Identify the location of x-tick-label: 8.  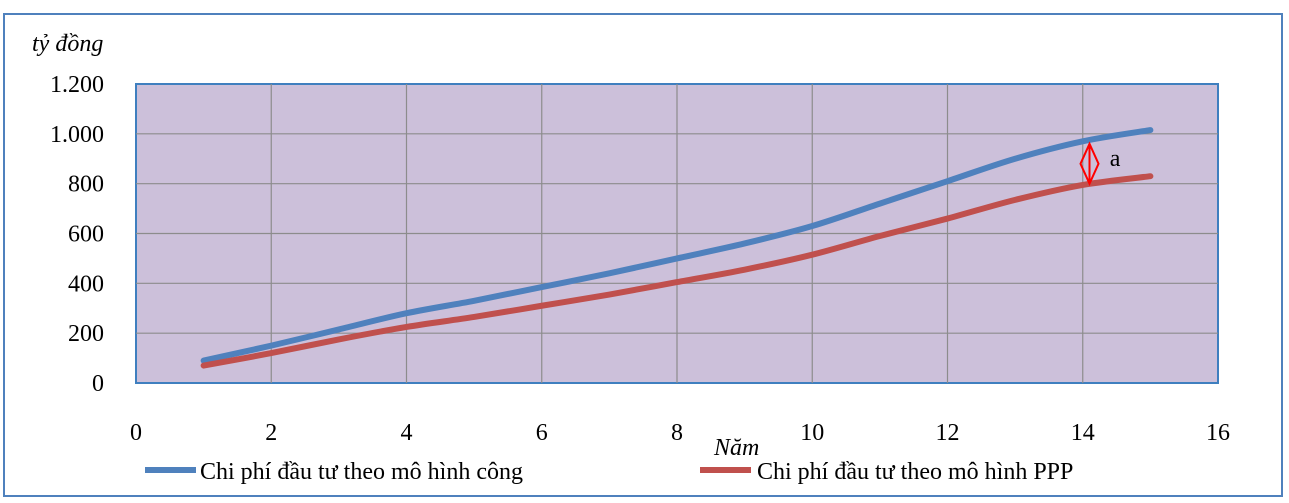
(677, 433).